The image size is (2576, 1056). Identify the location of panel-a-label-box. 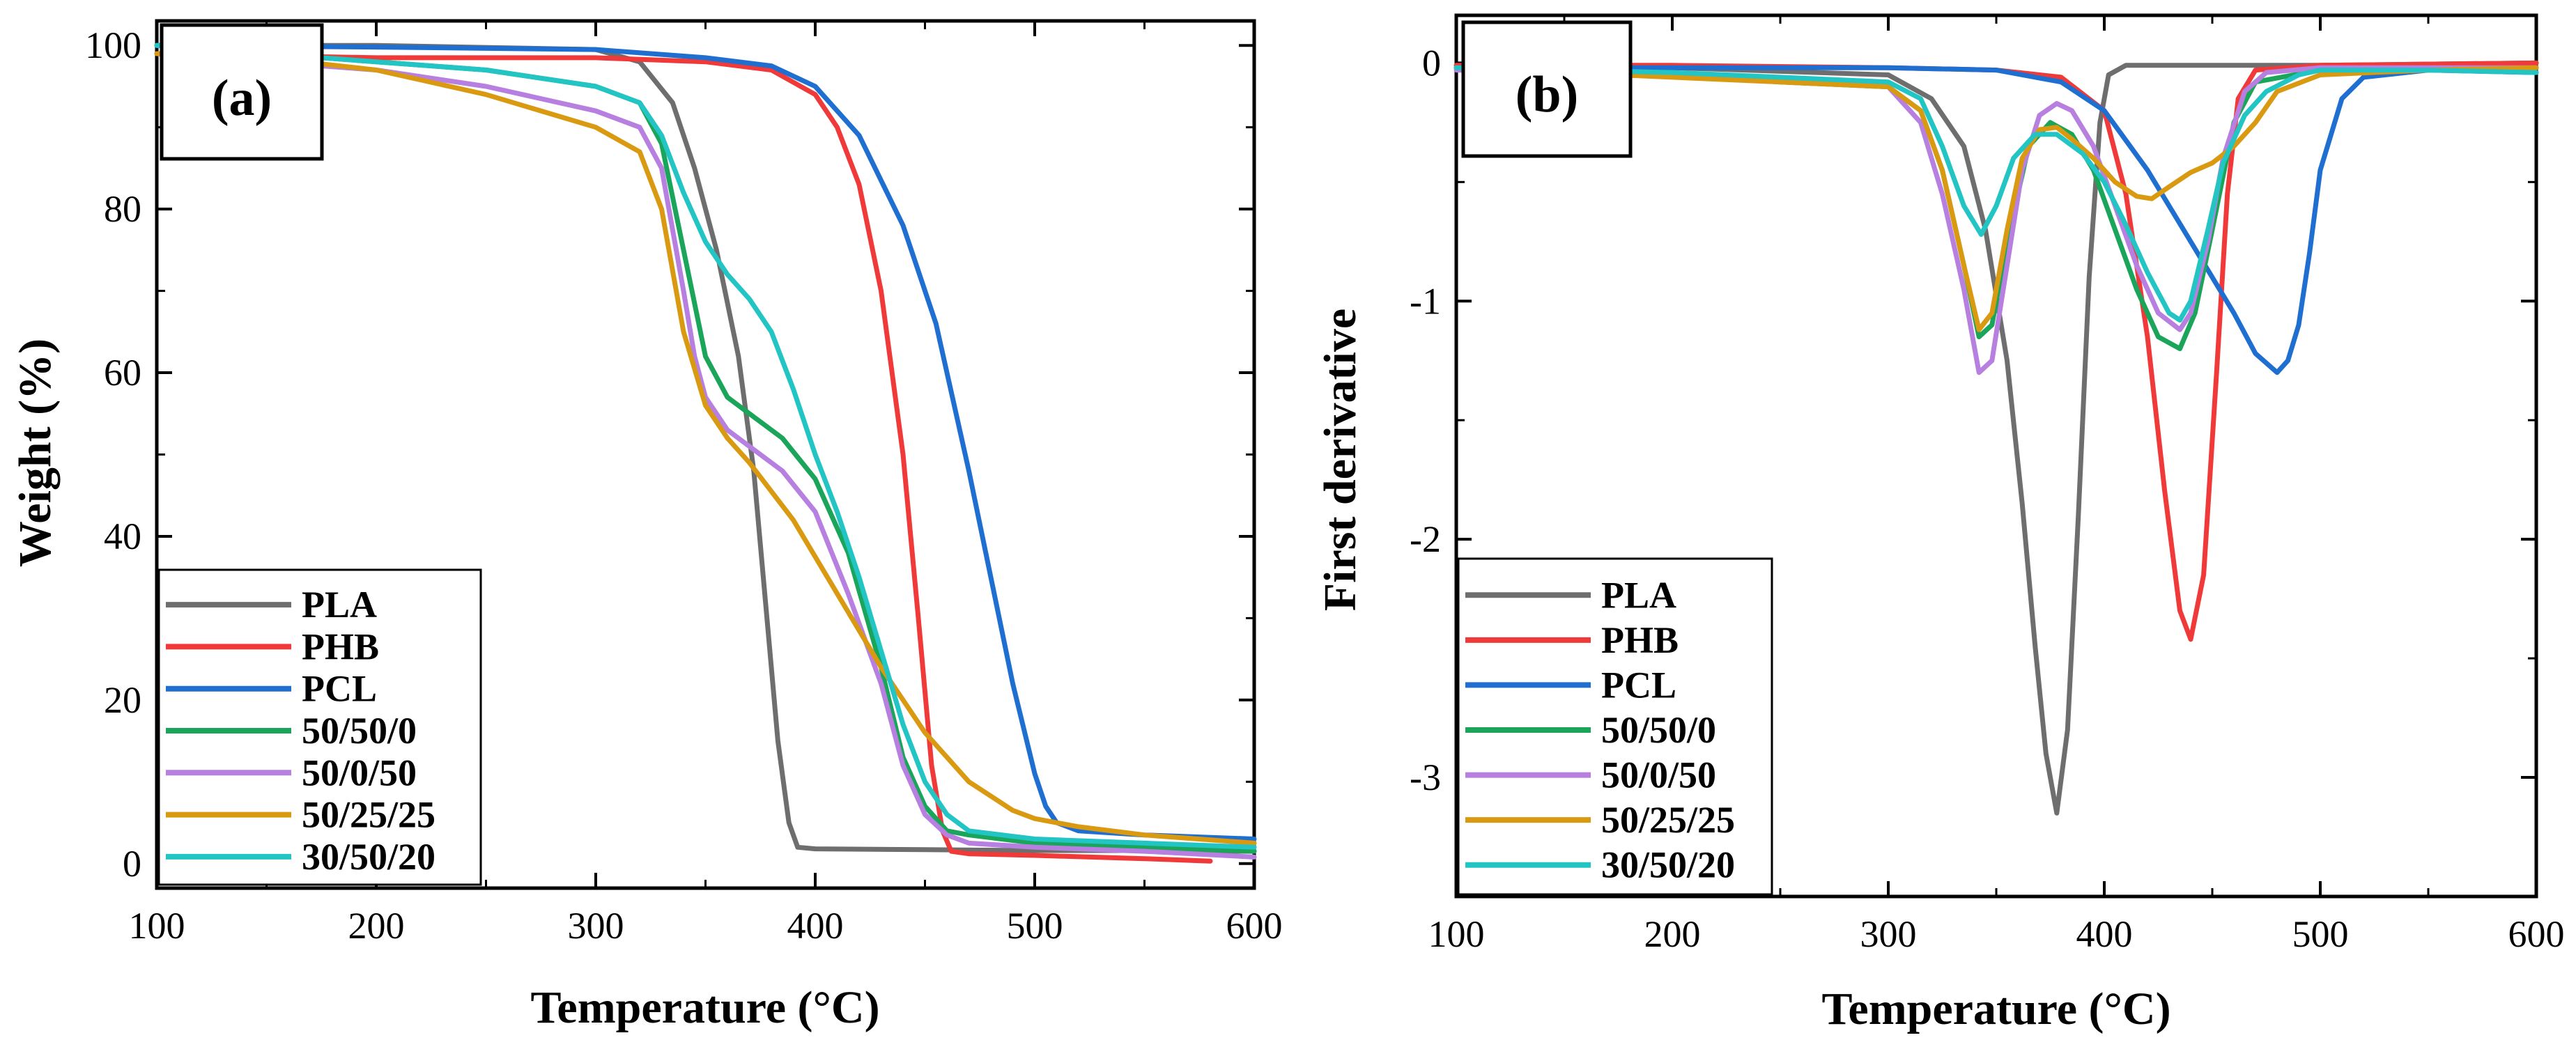
(242, 92).